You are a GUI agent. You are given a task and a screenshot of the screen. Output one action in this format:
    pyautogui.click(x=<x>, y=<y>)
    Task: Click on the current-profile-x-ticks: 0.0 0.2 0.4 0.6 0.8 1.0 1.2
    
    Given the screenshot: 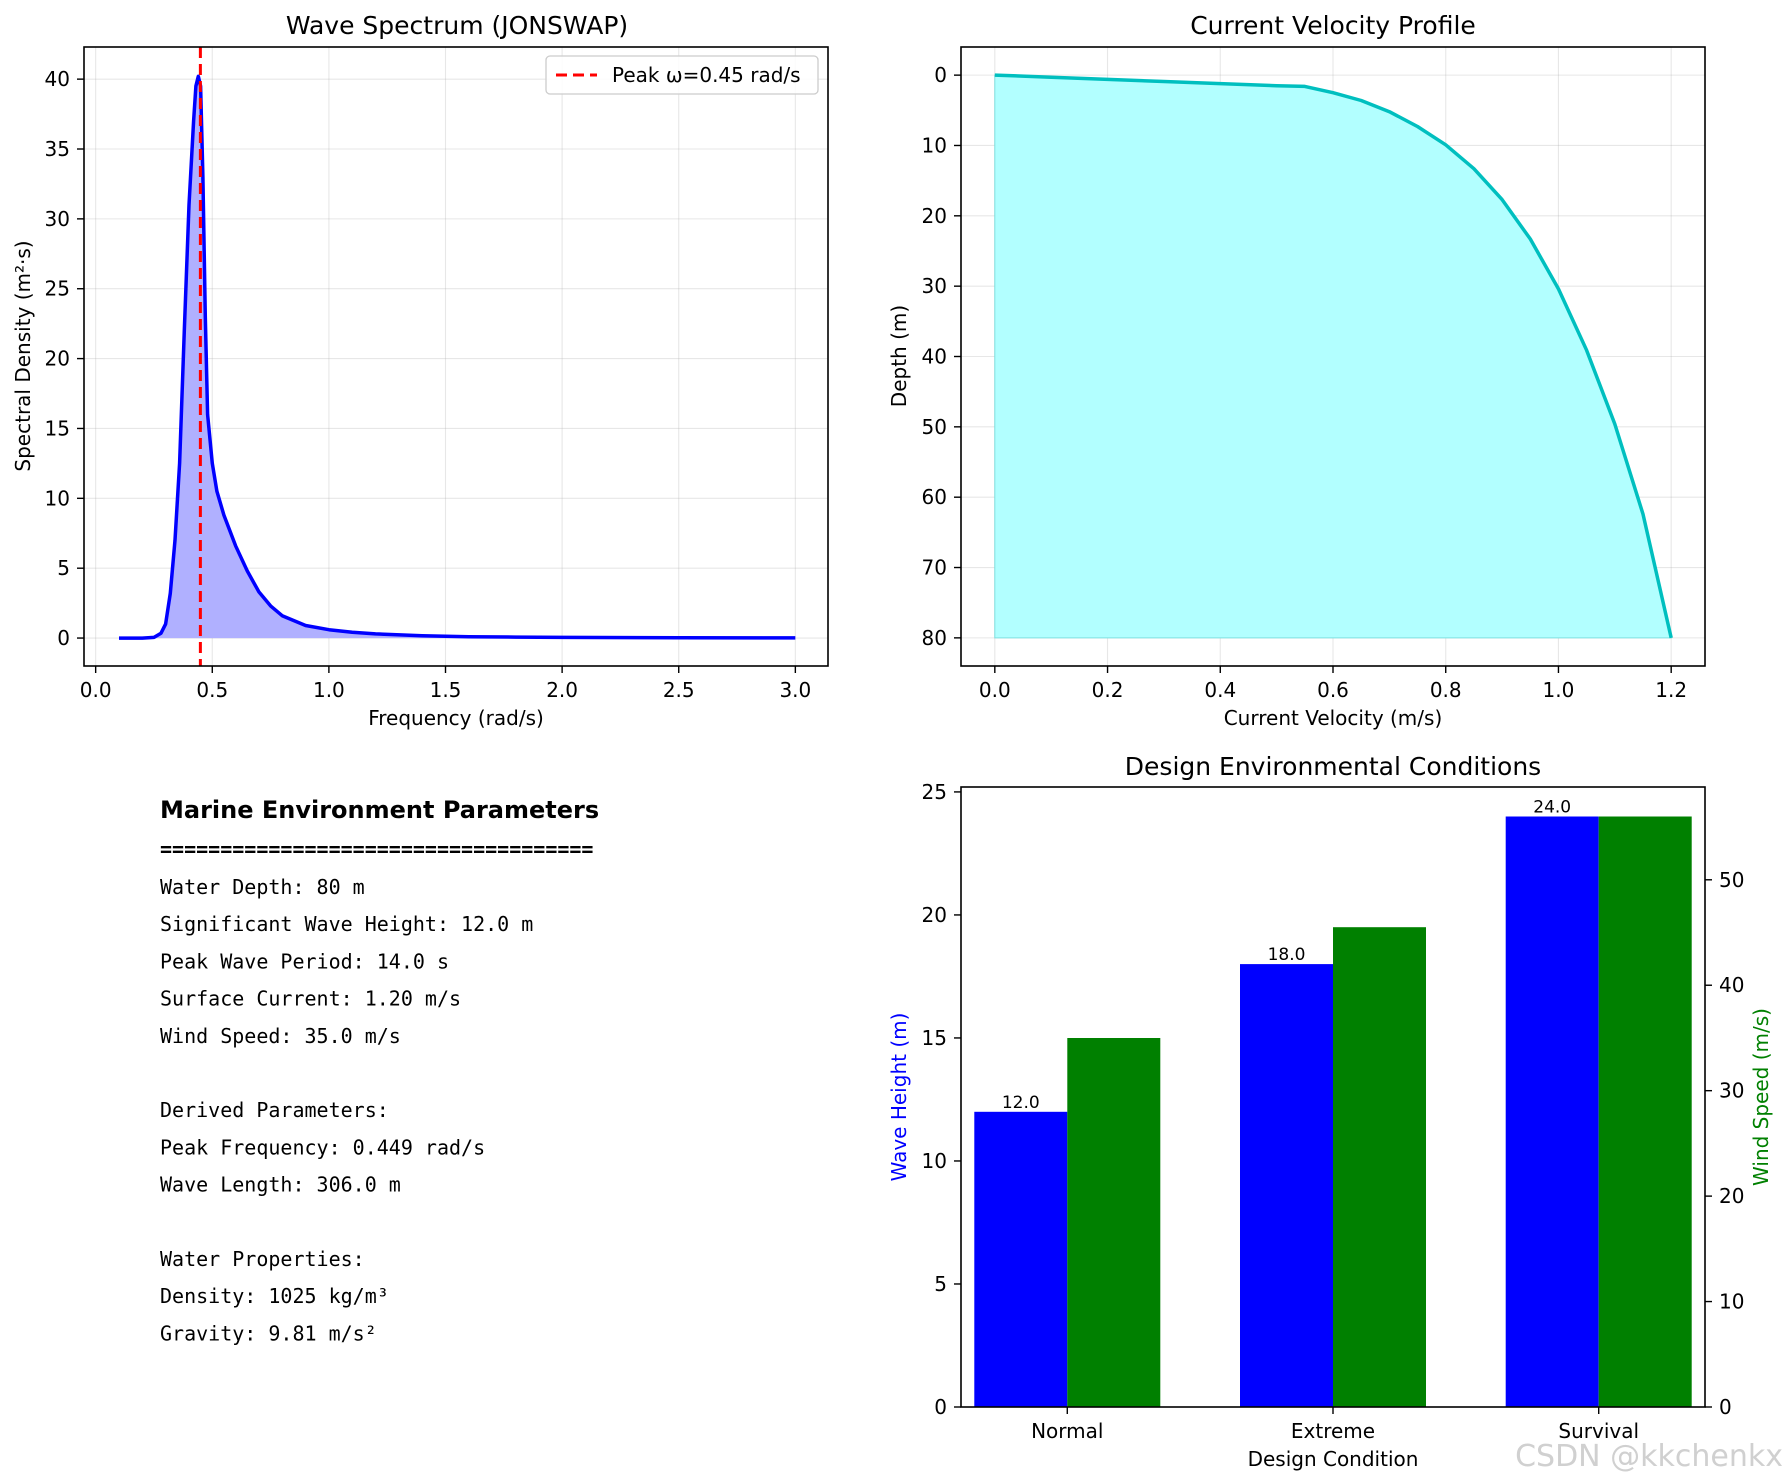 What is the action you would take?
    pyautogui.click(x=1333, y=684)
    